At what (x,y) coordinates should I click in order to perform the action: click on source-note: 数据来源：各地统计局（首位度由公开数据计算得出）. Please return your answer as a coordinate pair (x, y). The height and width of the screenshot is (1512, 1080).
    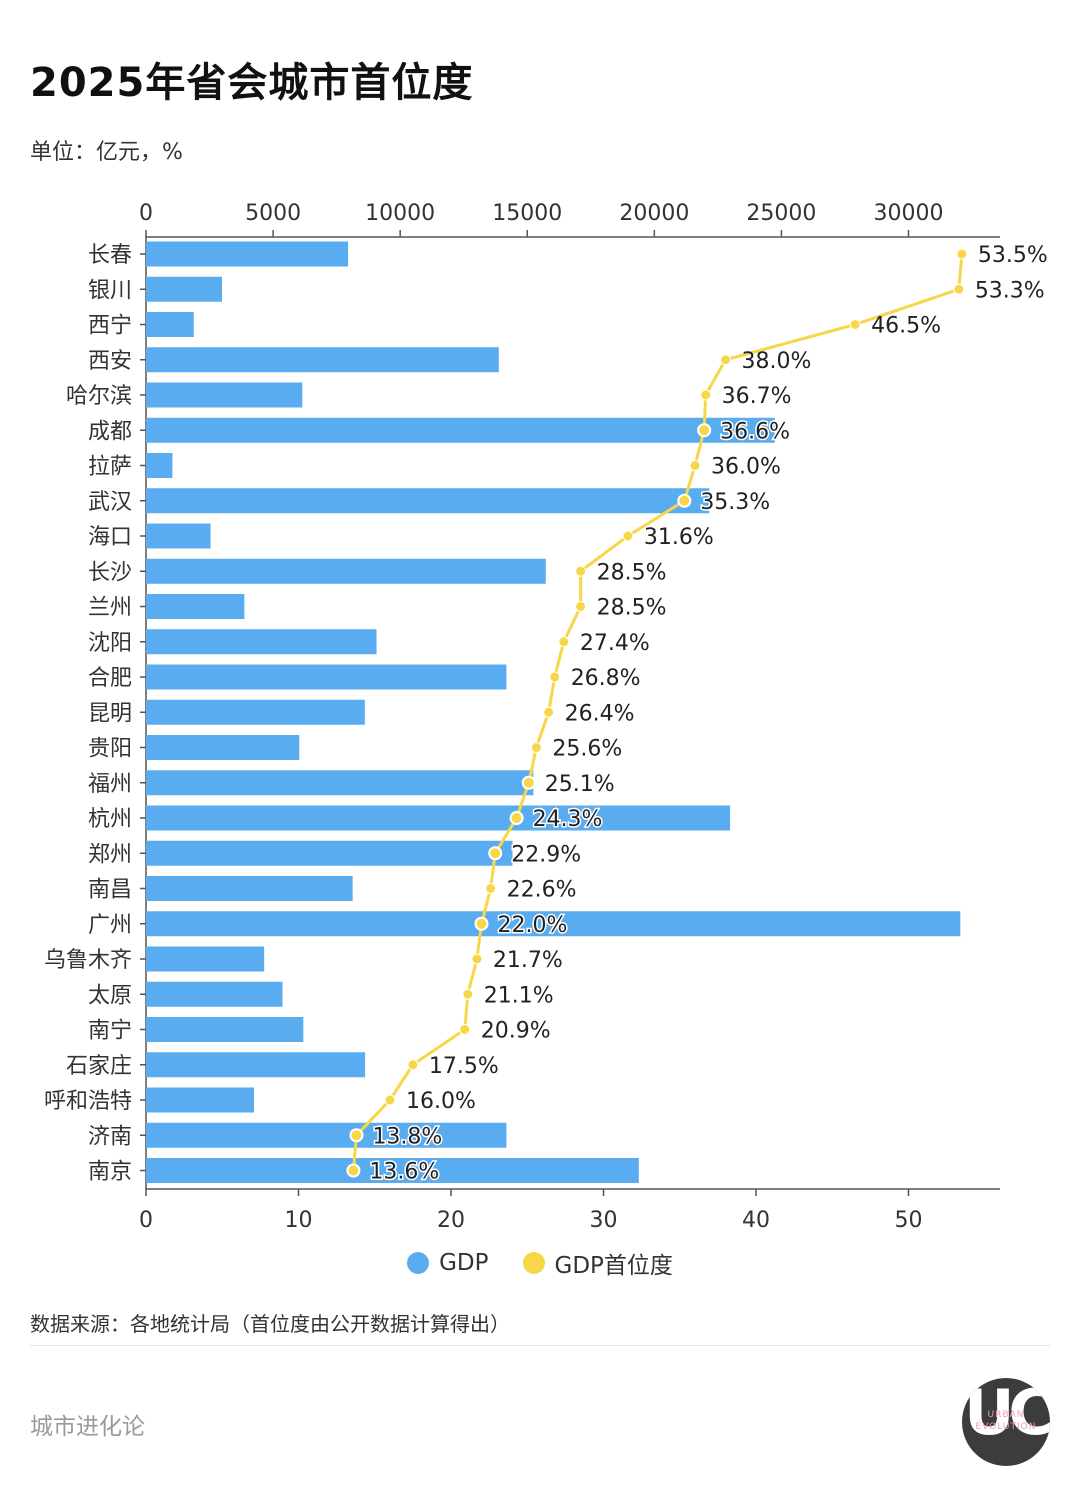
    Looking at the image, I should click on (270, 1324).